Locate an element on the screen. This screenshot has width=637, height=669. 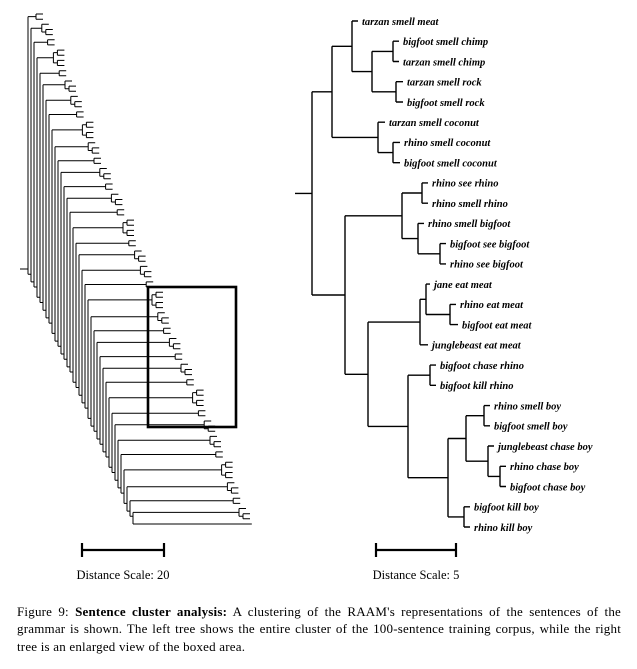
dendrogram-leaf-label: bigfoot chase rhino is located at coordinates (482, 366).